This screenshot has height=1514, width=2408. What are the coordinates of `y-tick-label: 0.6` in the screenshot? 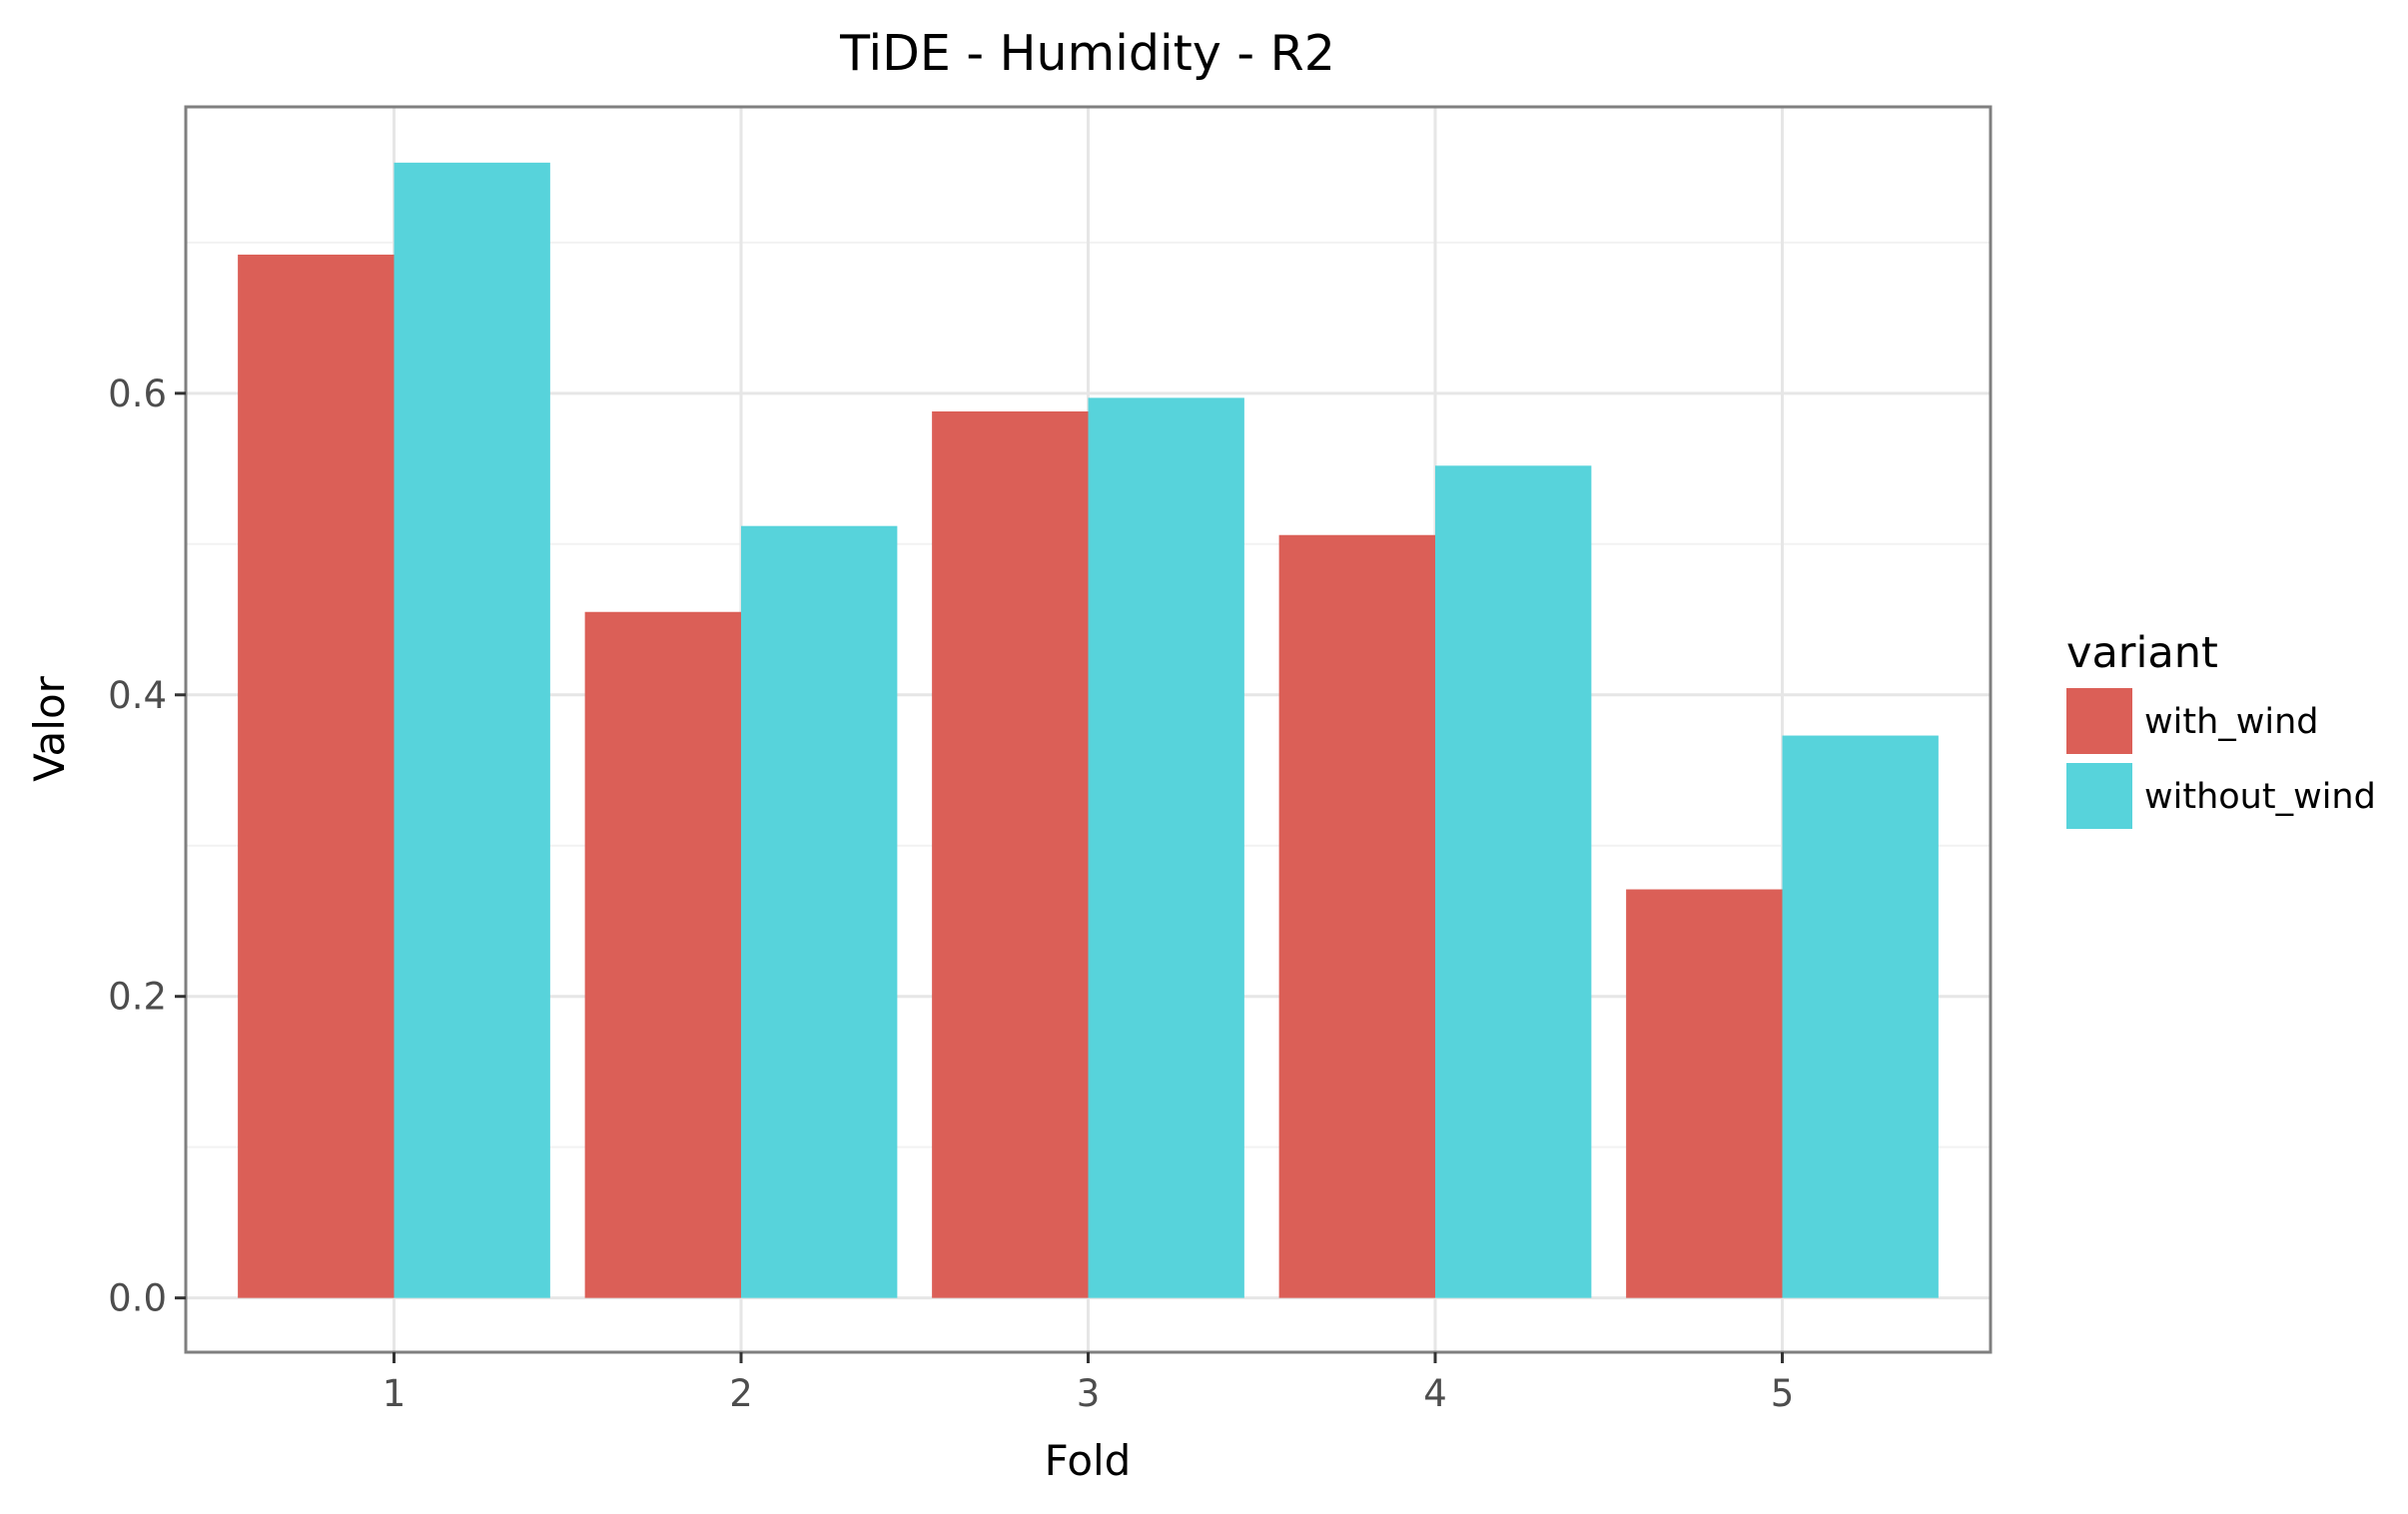 It's located at (137, 394).